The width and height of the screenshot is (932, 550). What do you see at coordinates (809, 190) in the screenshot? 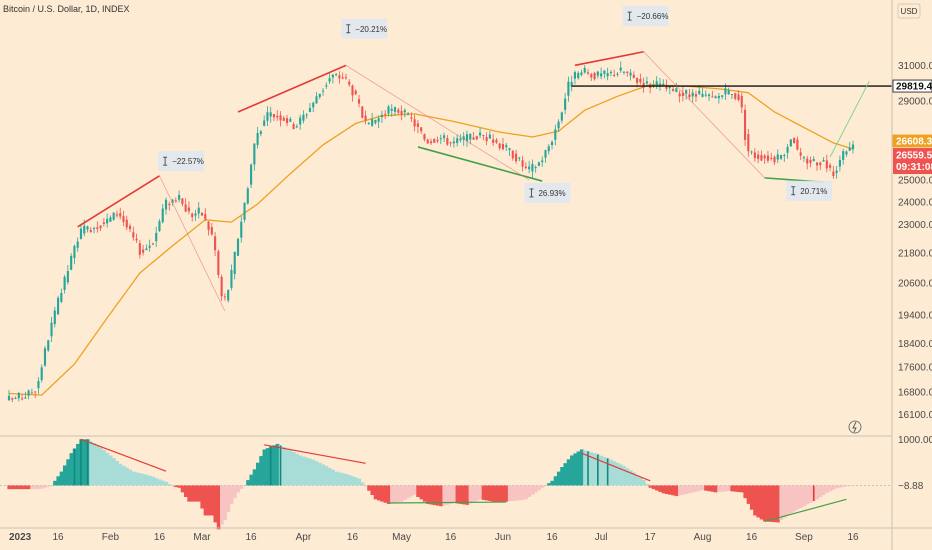
I see `price-change-label: 20.71%` at bounding box center [809, 190].